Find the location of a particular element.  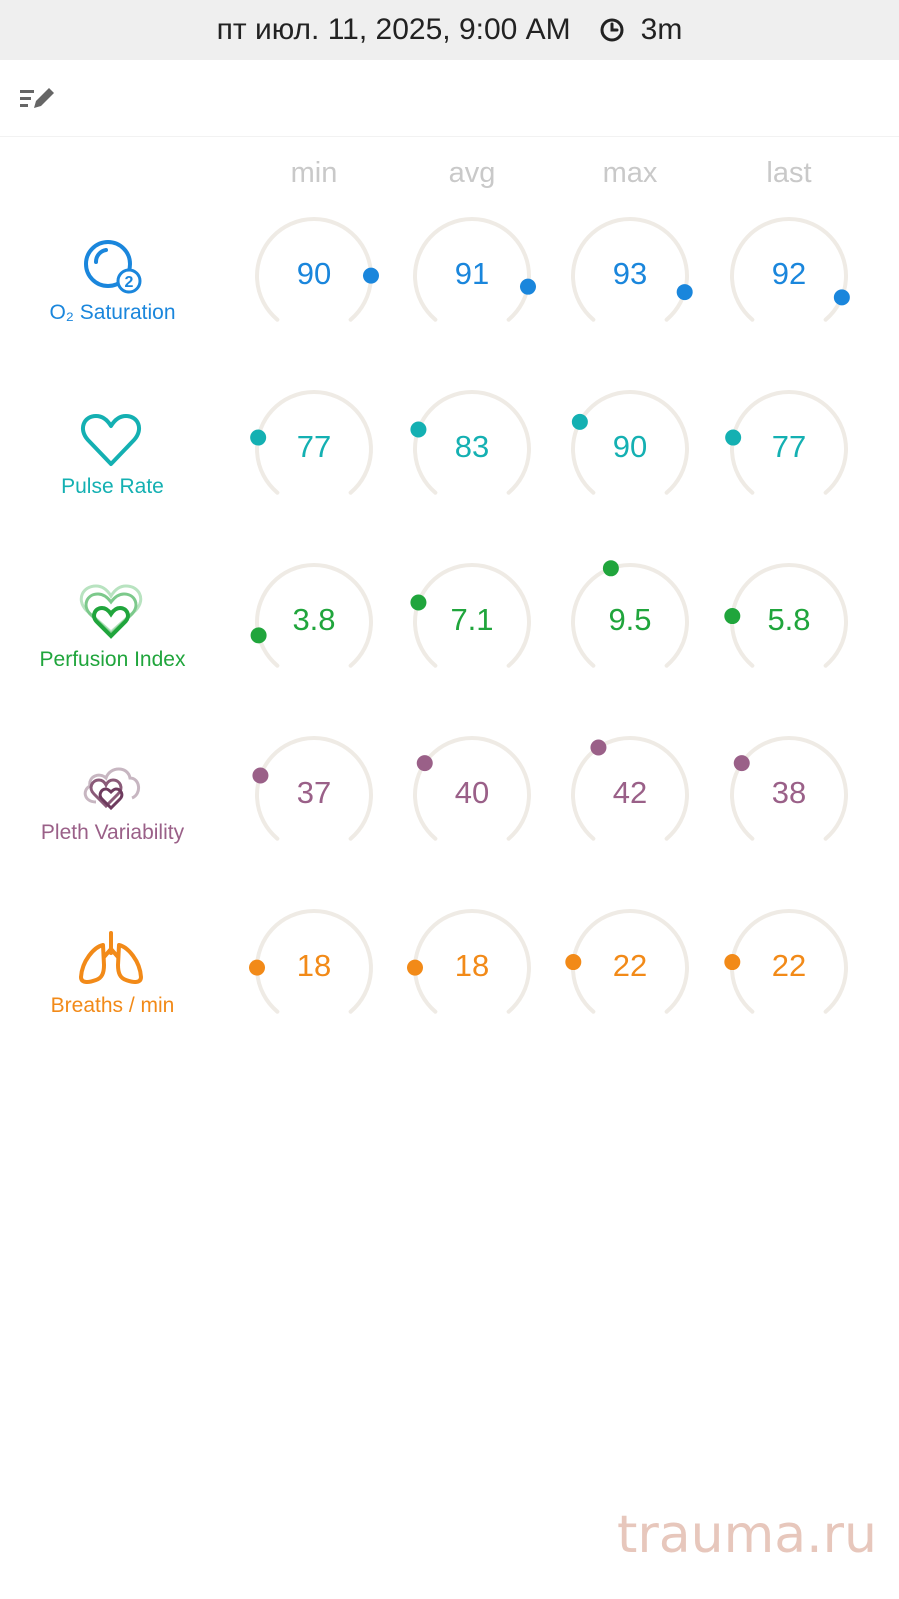

gauge-o2-saturation-last: 92 is located at coordinates (789, 274).